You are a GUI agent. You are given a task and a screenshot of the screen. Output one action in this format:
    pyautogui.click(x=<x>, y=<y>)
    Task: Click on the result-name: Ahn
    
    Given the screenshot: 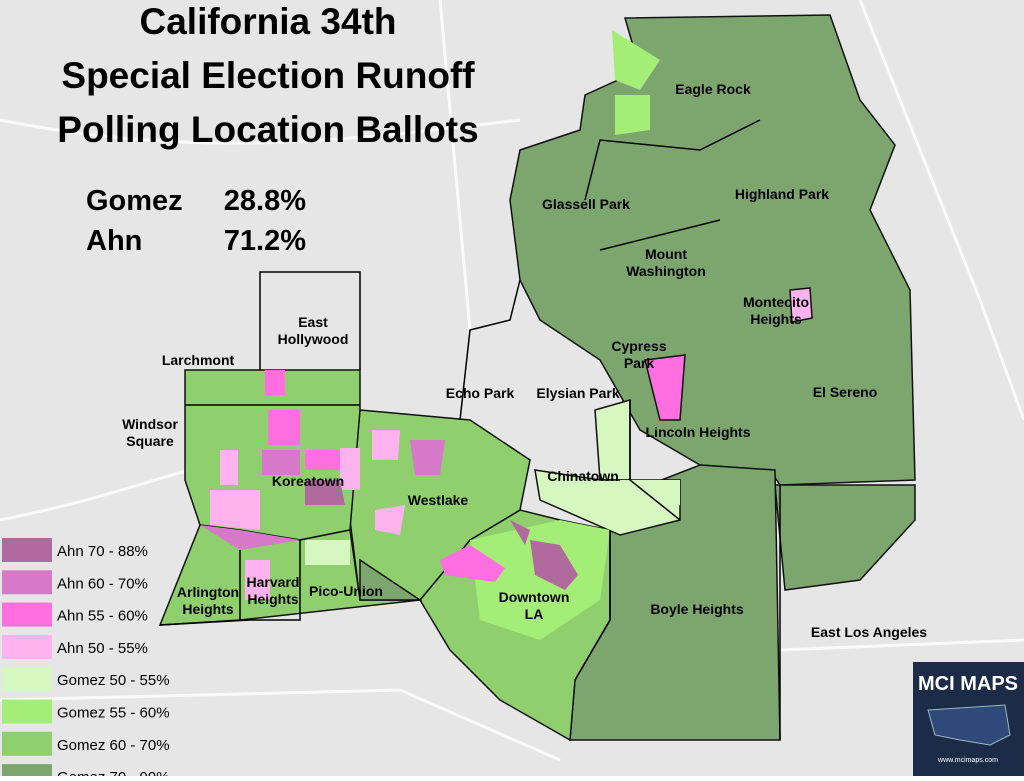 What is the action you would take?
    pyautogui.click(x=114, y=241)
    